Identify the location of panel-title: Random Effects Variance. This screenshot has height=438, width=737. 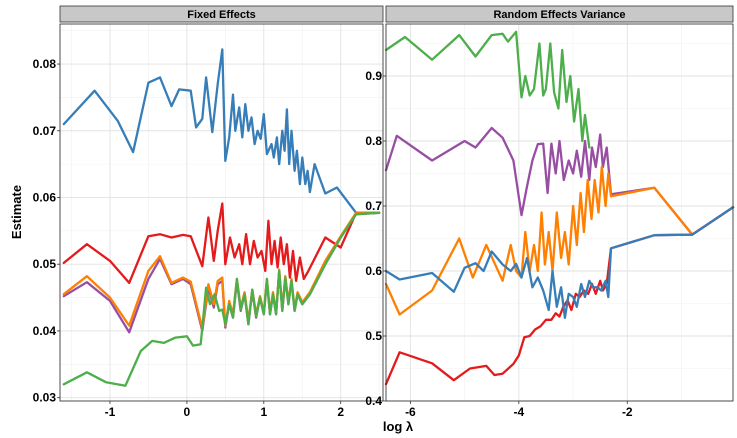
(559, 15).